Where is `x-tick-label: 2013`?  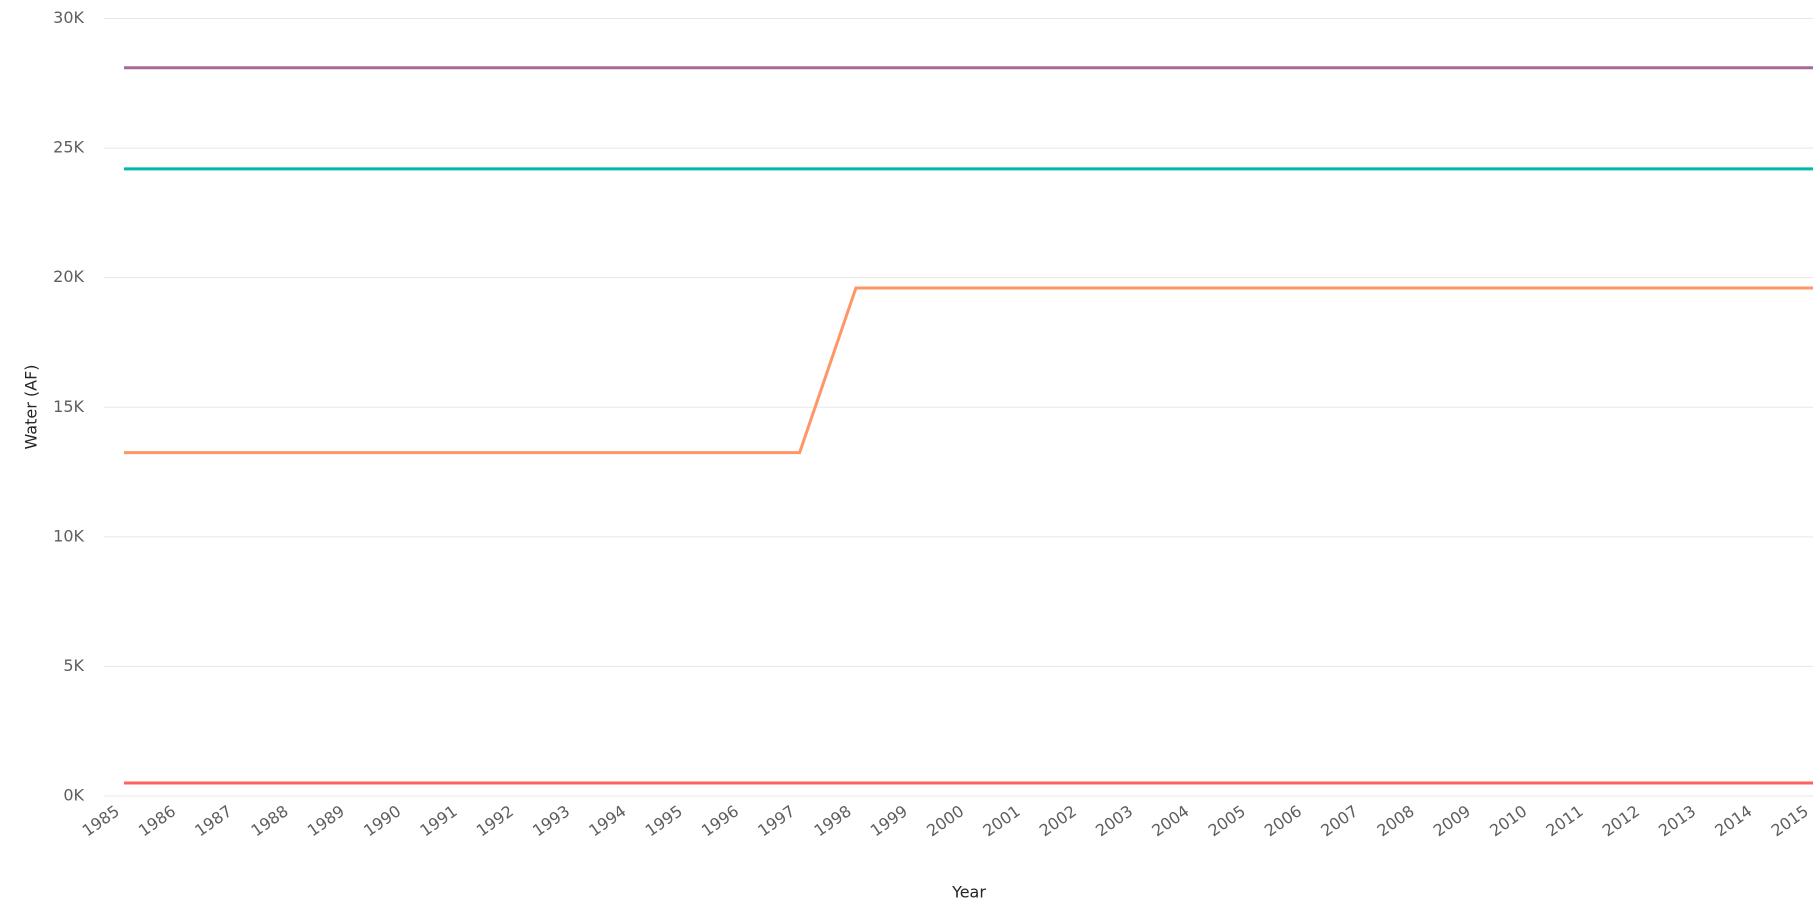
x-tick-label: 2013 is located at coordinates (1677, 820).